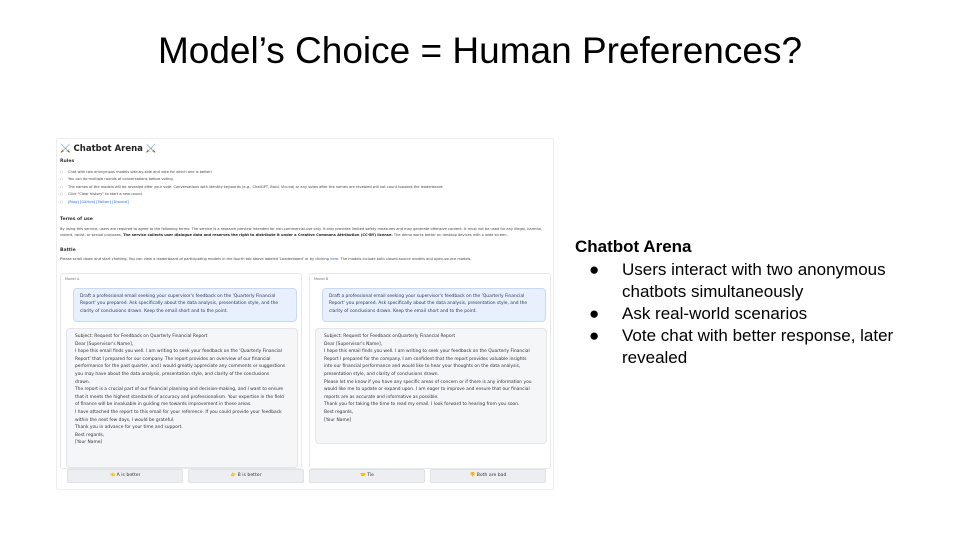 The image size is (960, 540). I want to click on arena-title: ⚔️ Chatbot Arena ⚔️, so click(108, 149).